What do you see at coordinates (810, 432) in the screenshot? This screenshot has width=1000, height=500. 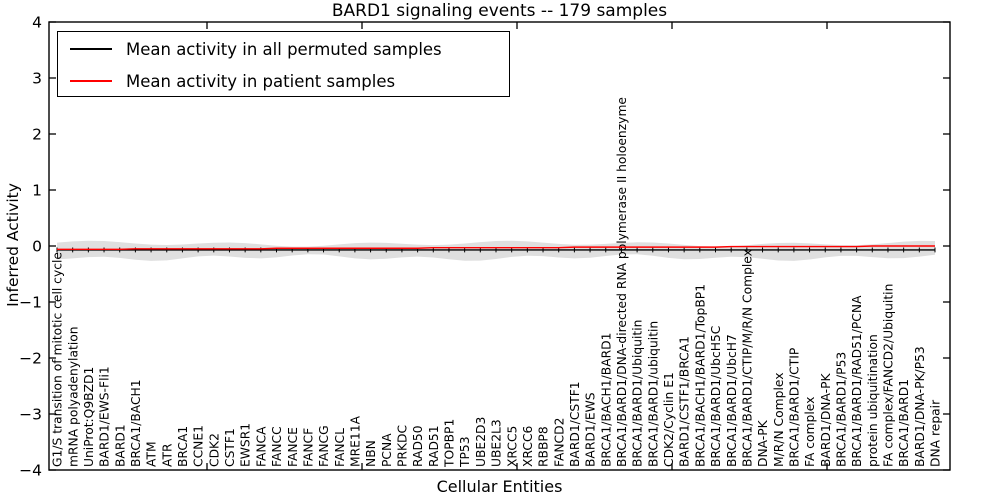 I see `x-tick-label: FA complex` at bounding box center [810, 432].